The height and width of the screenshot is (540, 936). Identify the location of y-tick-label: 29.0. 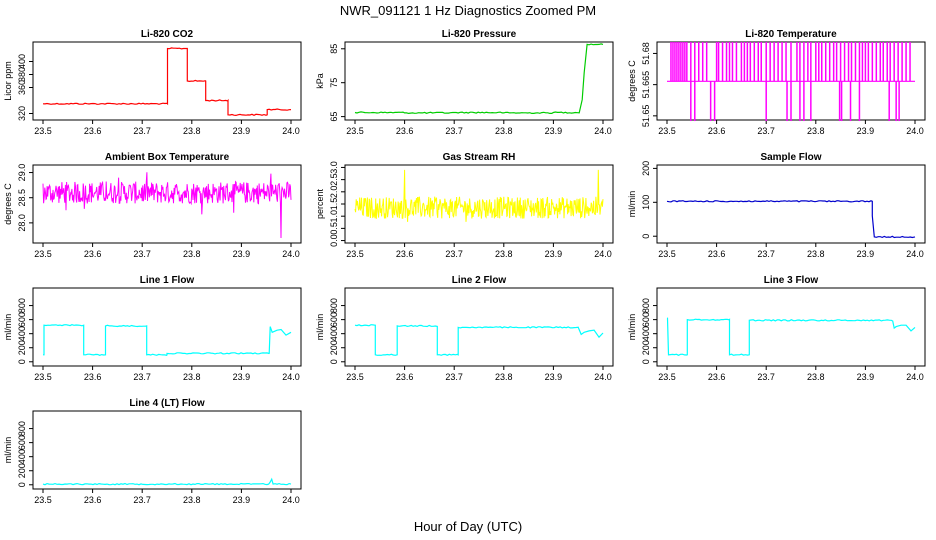
(22, 173).